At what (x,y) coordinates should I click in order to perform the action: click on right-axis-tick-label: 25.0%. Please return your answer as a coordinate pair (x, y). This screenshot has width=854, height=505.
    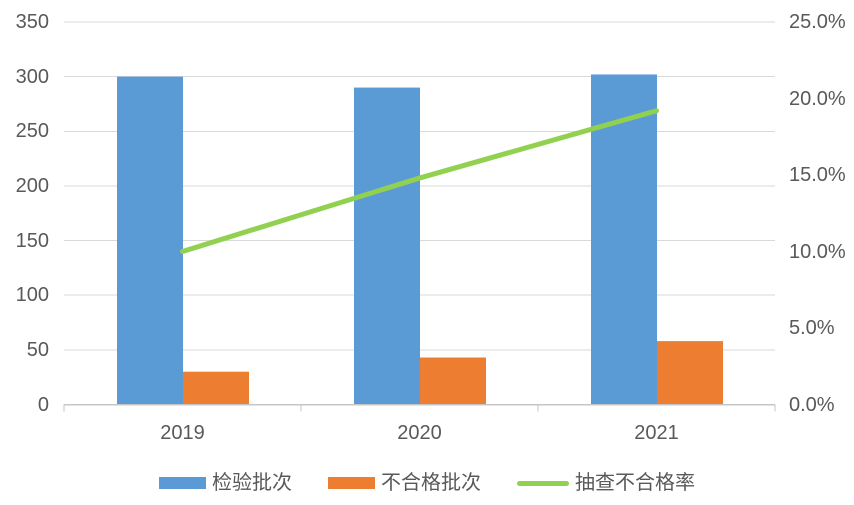
    Looking at the image, I should click on (817, 22).